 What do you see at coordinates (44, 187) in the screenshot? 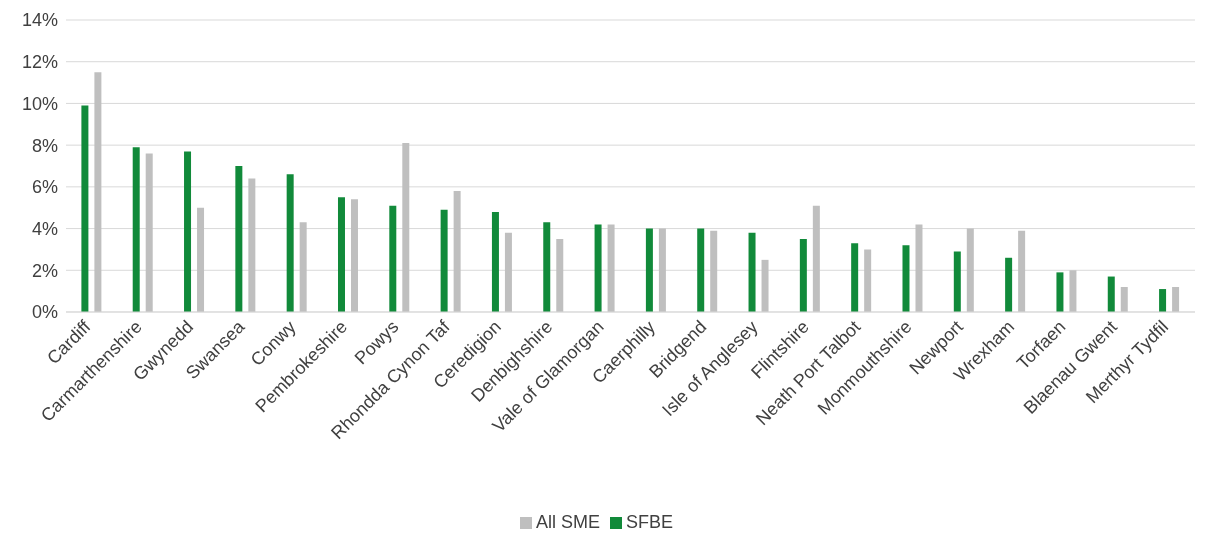
I see `y-tick-label: 6%` at bounding box center [44, 187].